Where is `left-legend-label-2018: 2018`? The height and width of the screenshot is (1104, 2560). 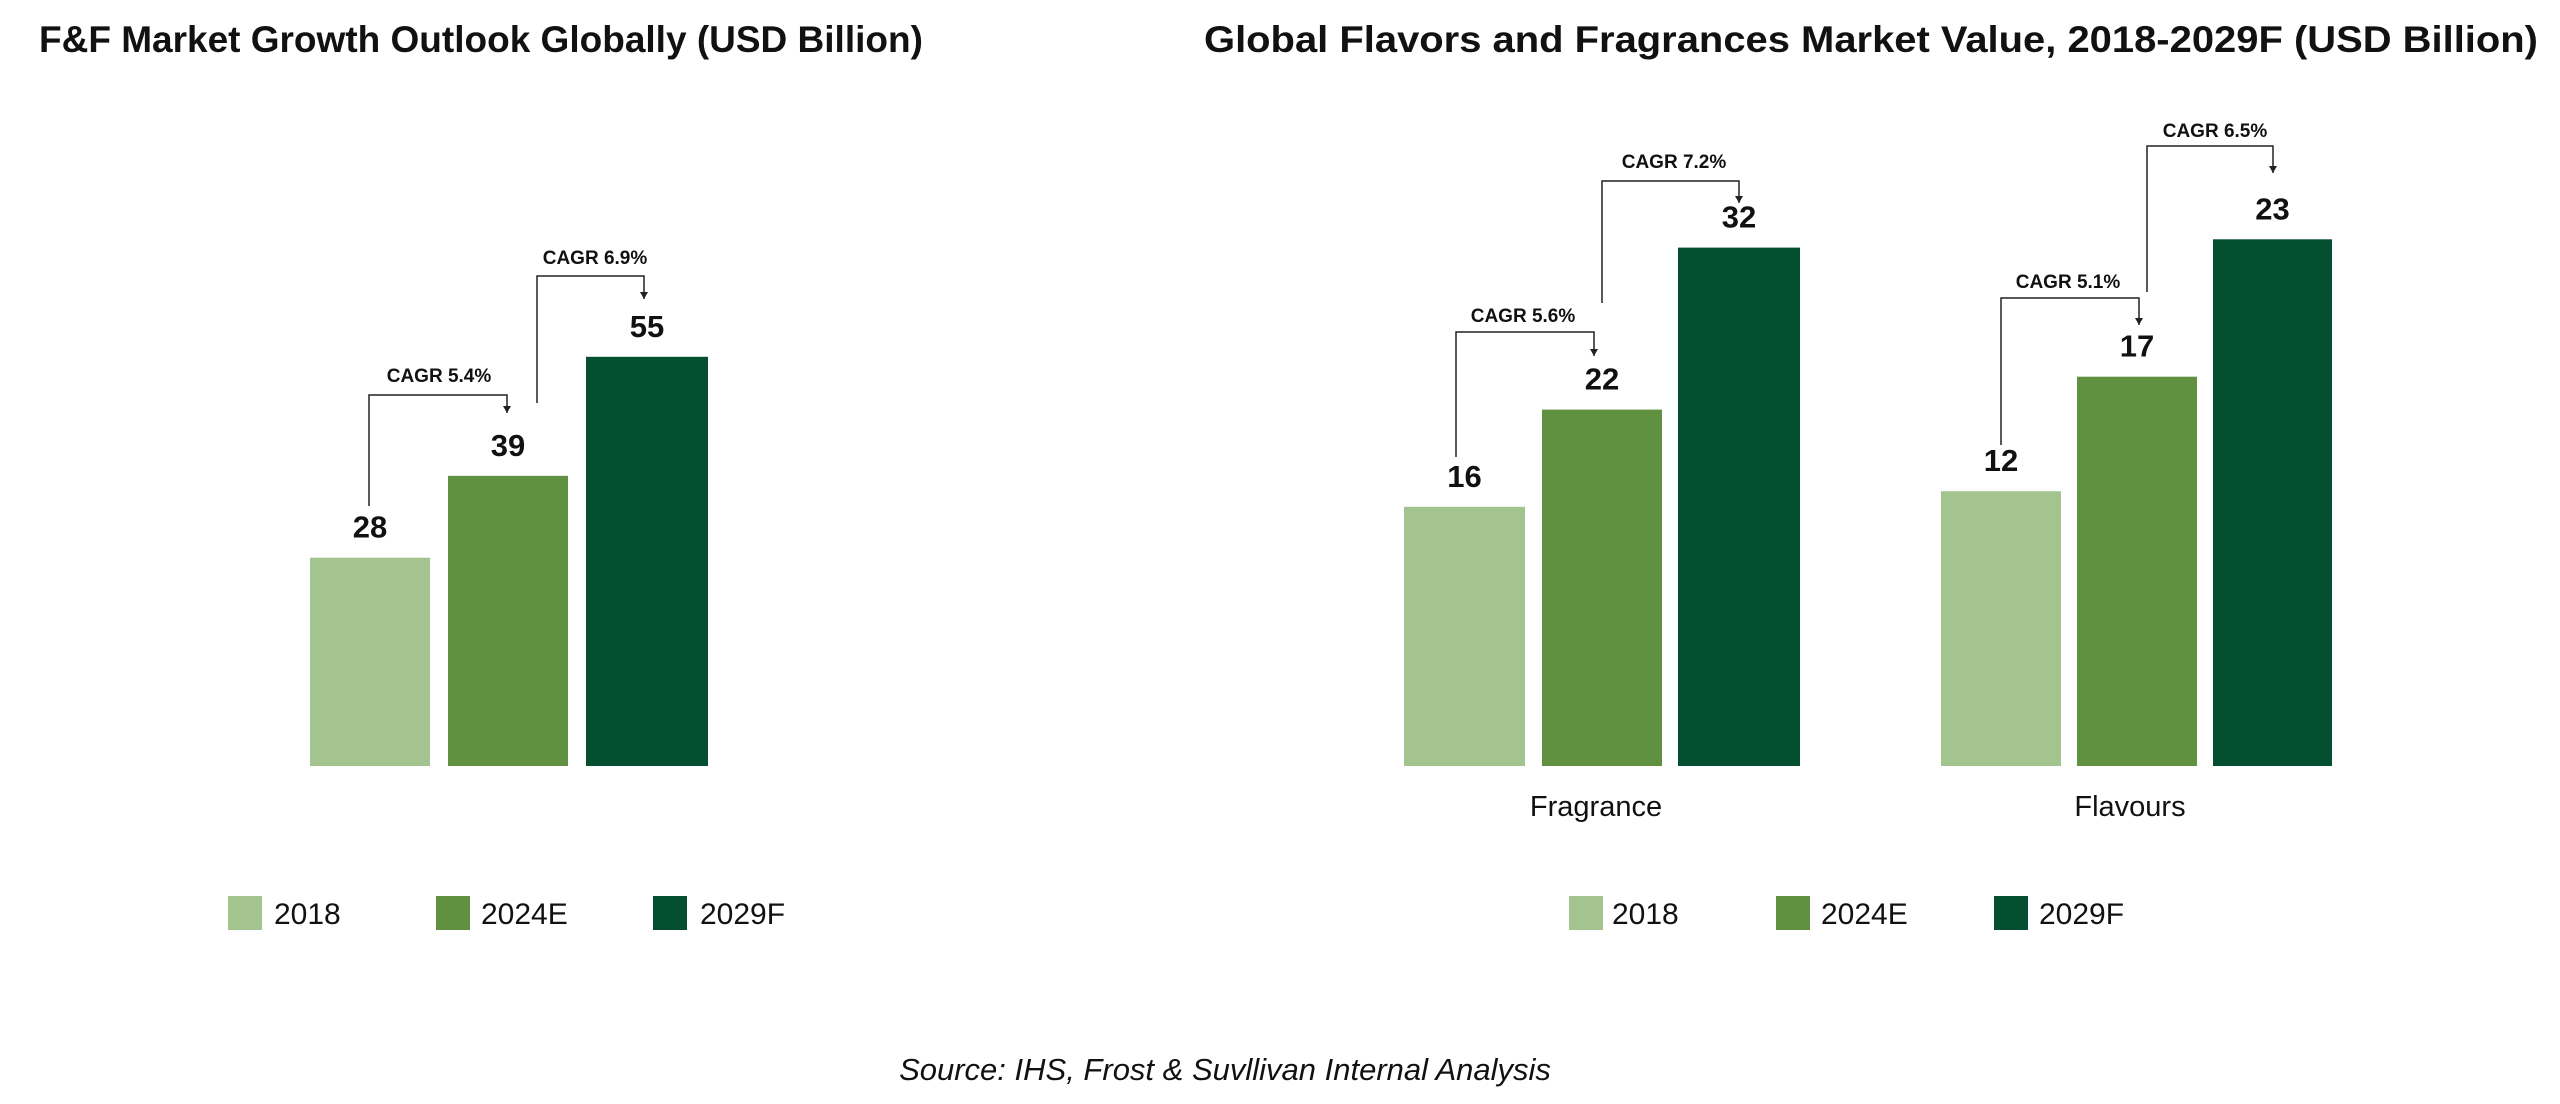
left-legend-label-2018: 2018 is located at coordinates (307, 914).